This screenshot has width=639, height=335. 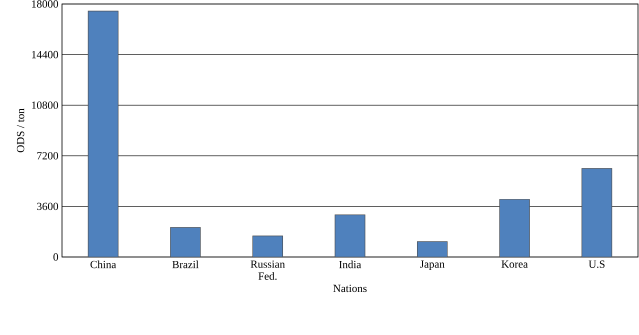 I want to click on x-tick-label: Japan, so click(x=432, y=265).